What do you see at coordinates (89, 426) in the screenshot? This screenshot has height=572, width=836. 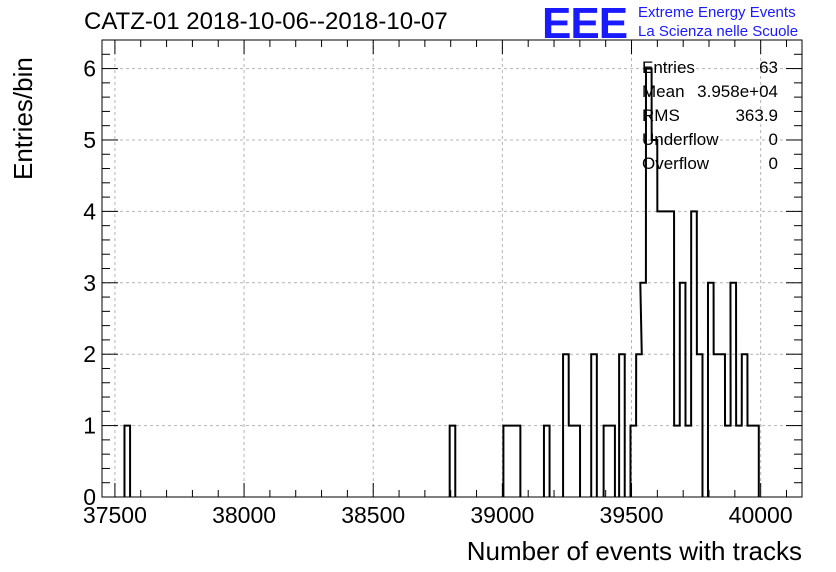 I see `y-tick-label: 1` at bounding box center [89, 426].